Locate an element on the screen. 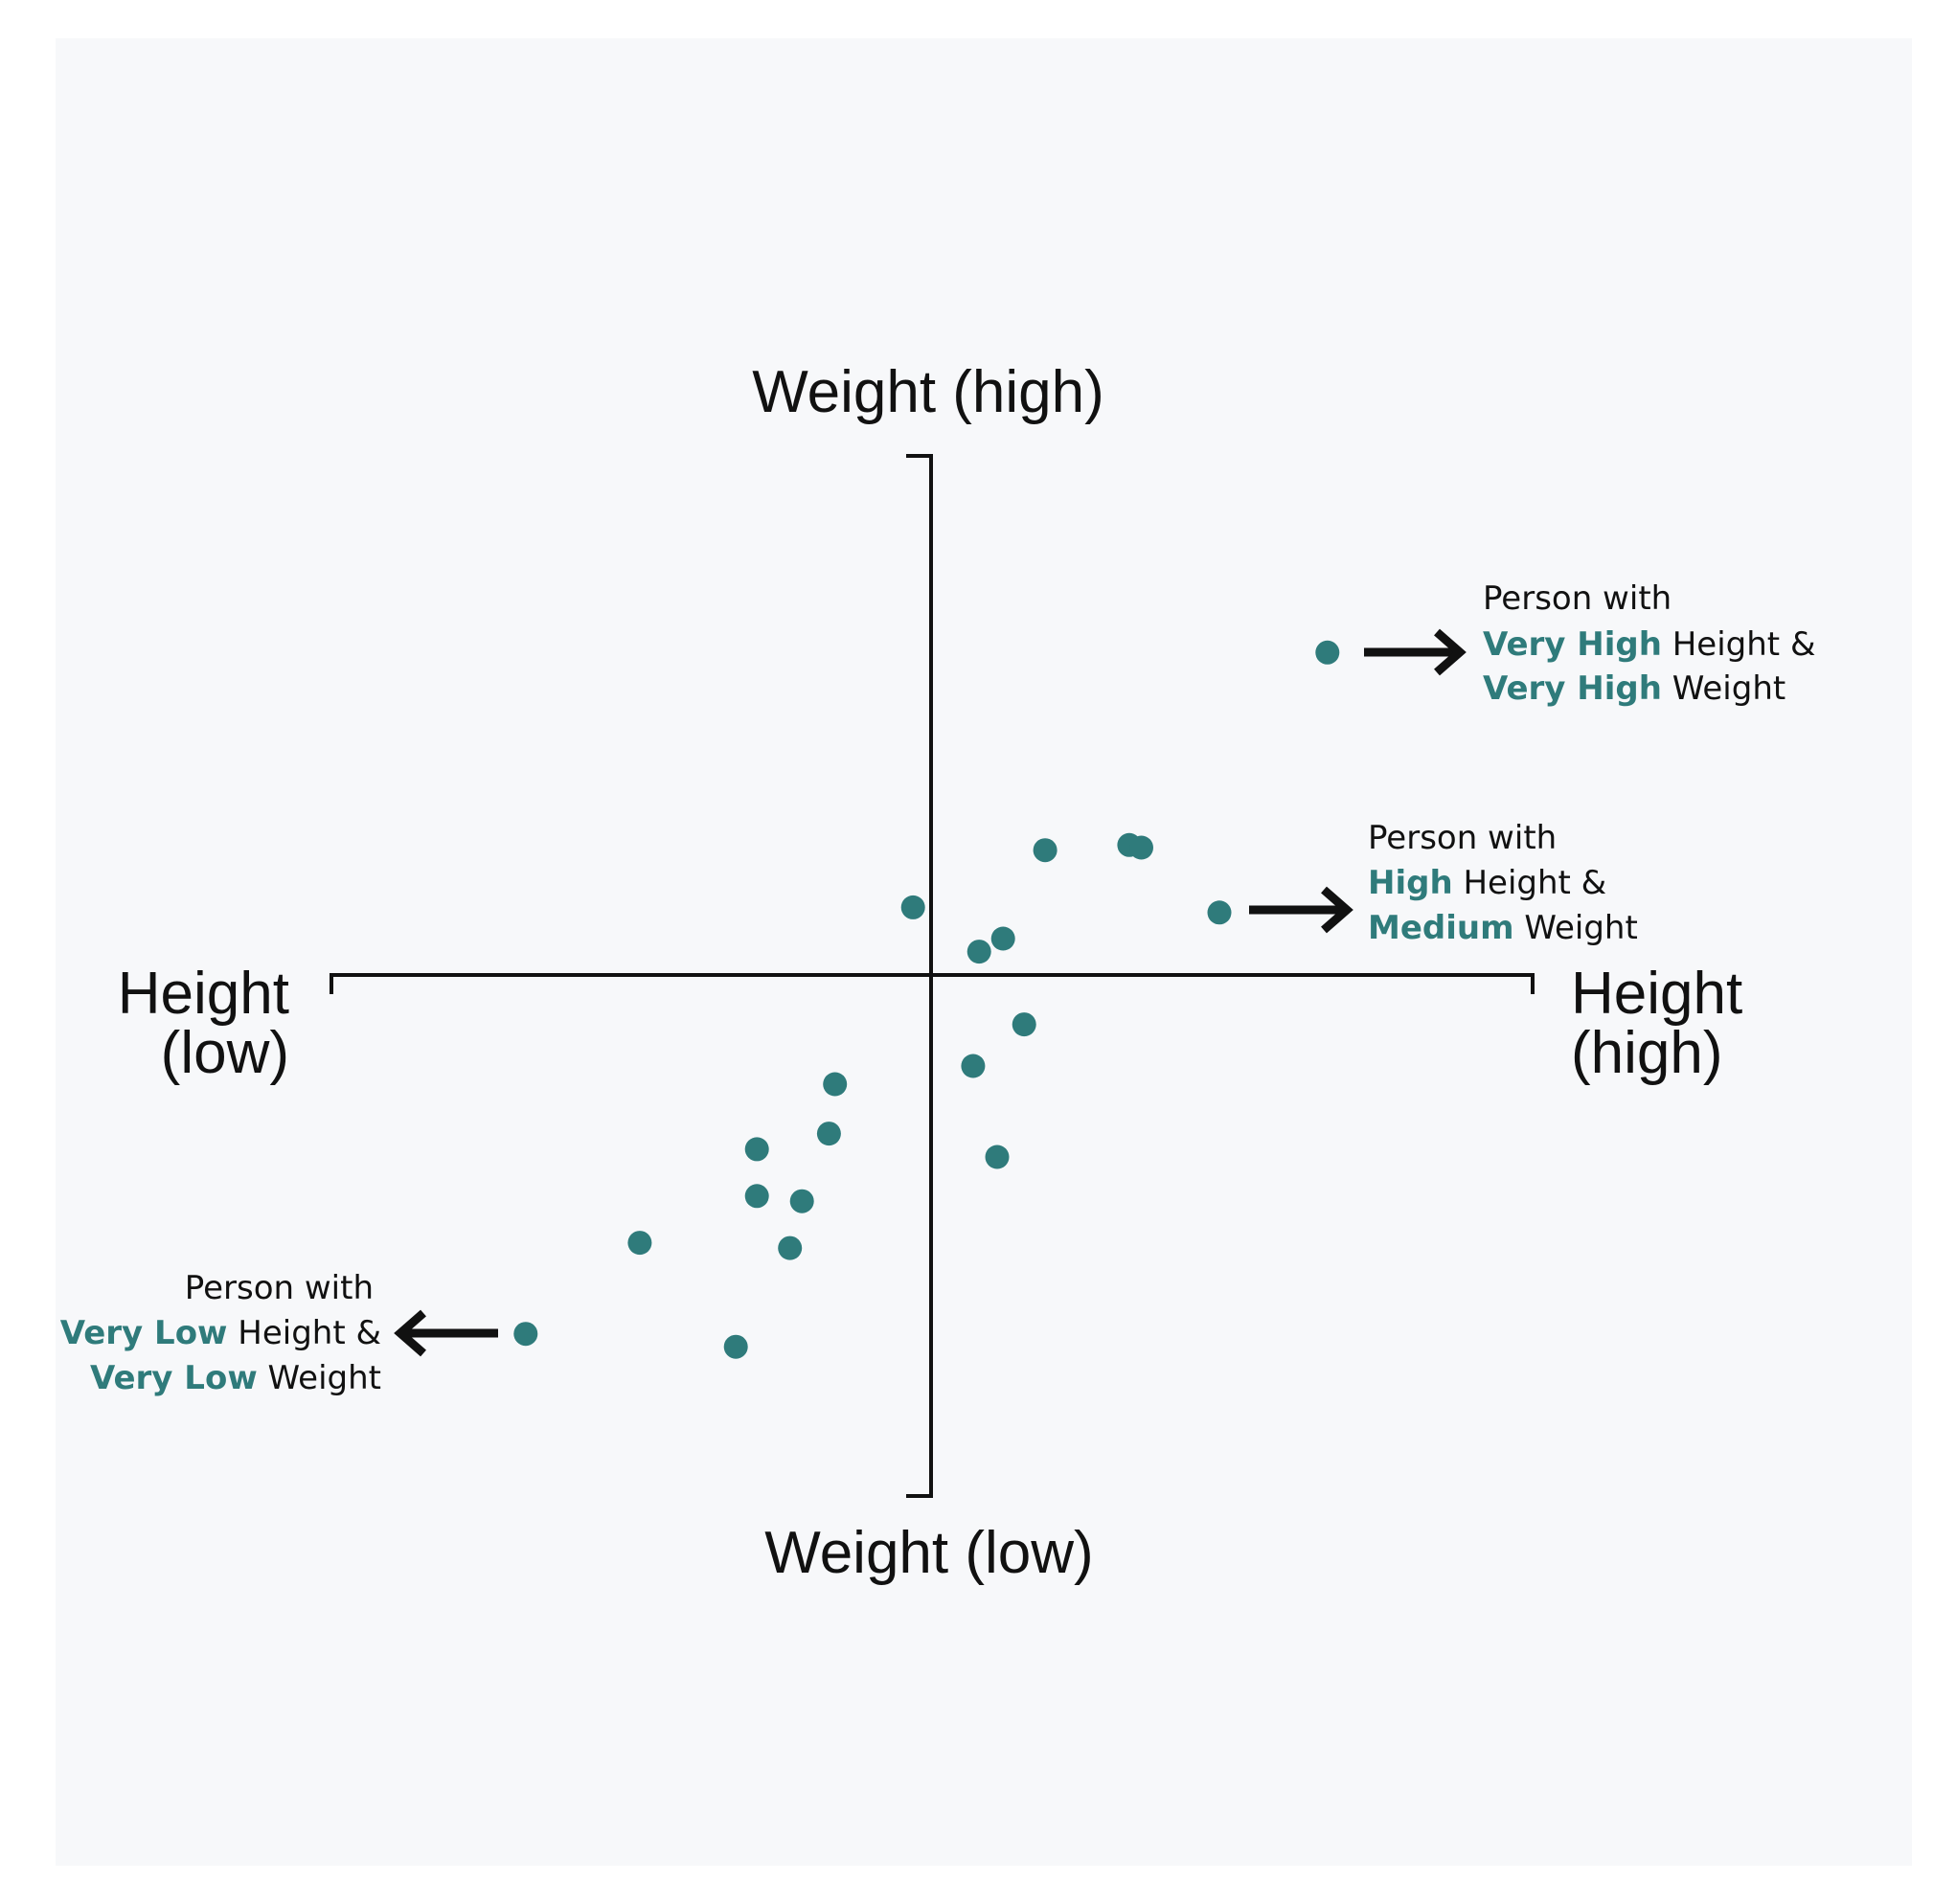 Image resolution: width=1956 pixels, height=1904 pixels. svg-text: Medium Weight is located at coordinates (1503, 928).